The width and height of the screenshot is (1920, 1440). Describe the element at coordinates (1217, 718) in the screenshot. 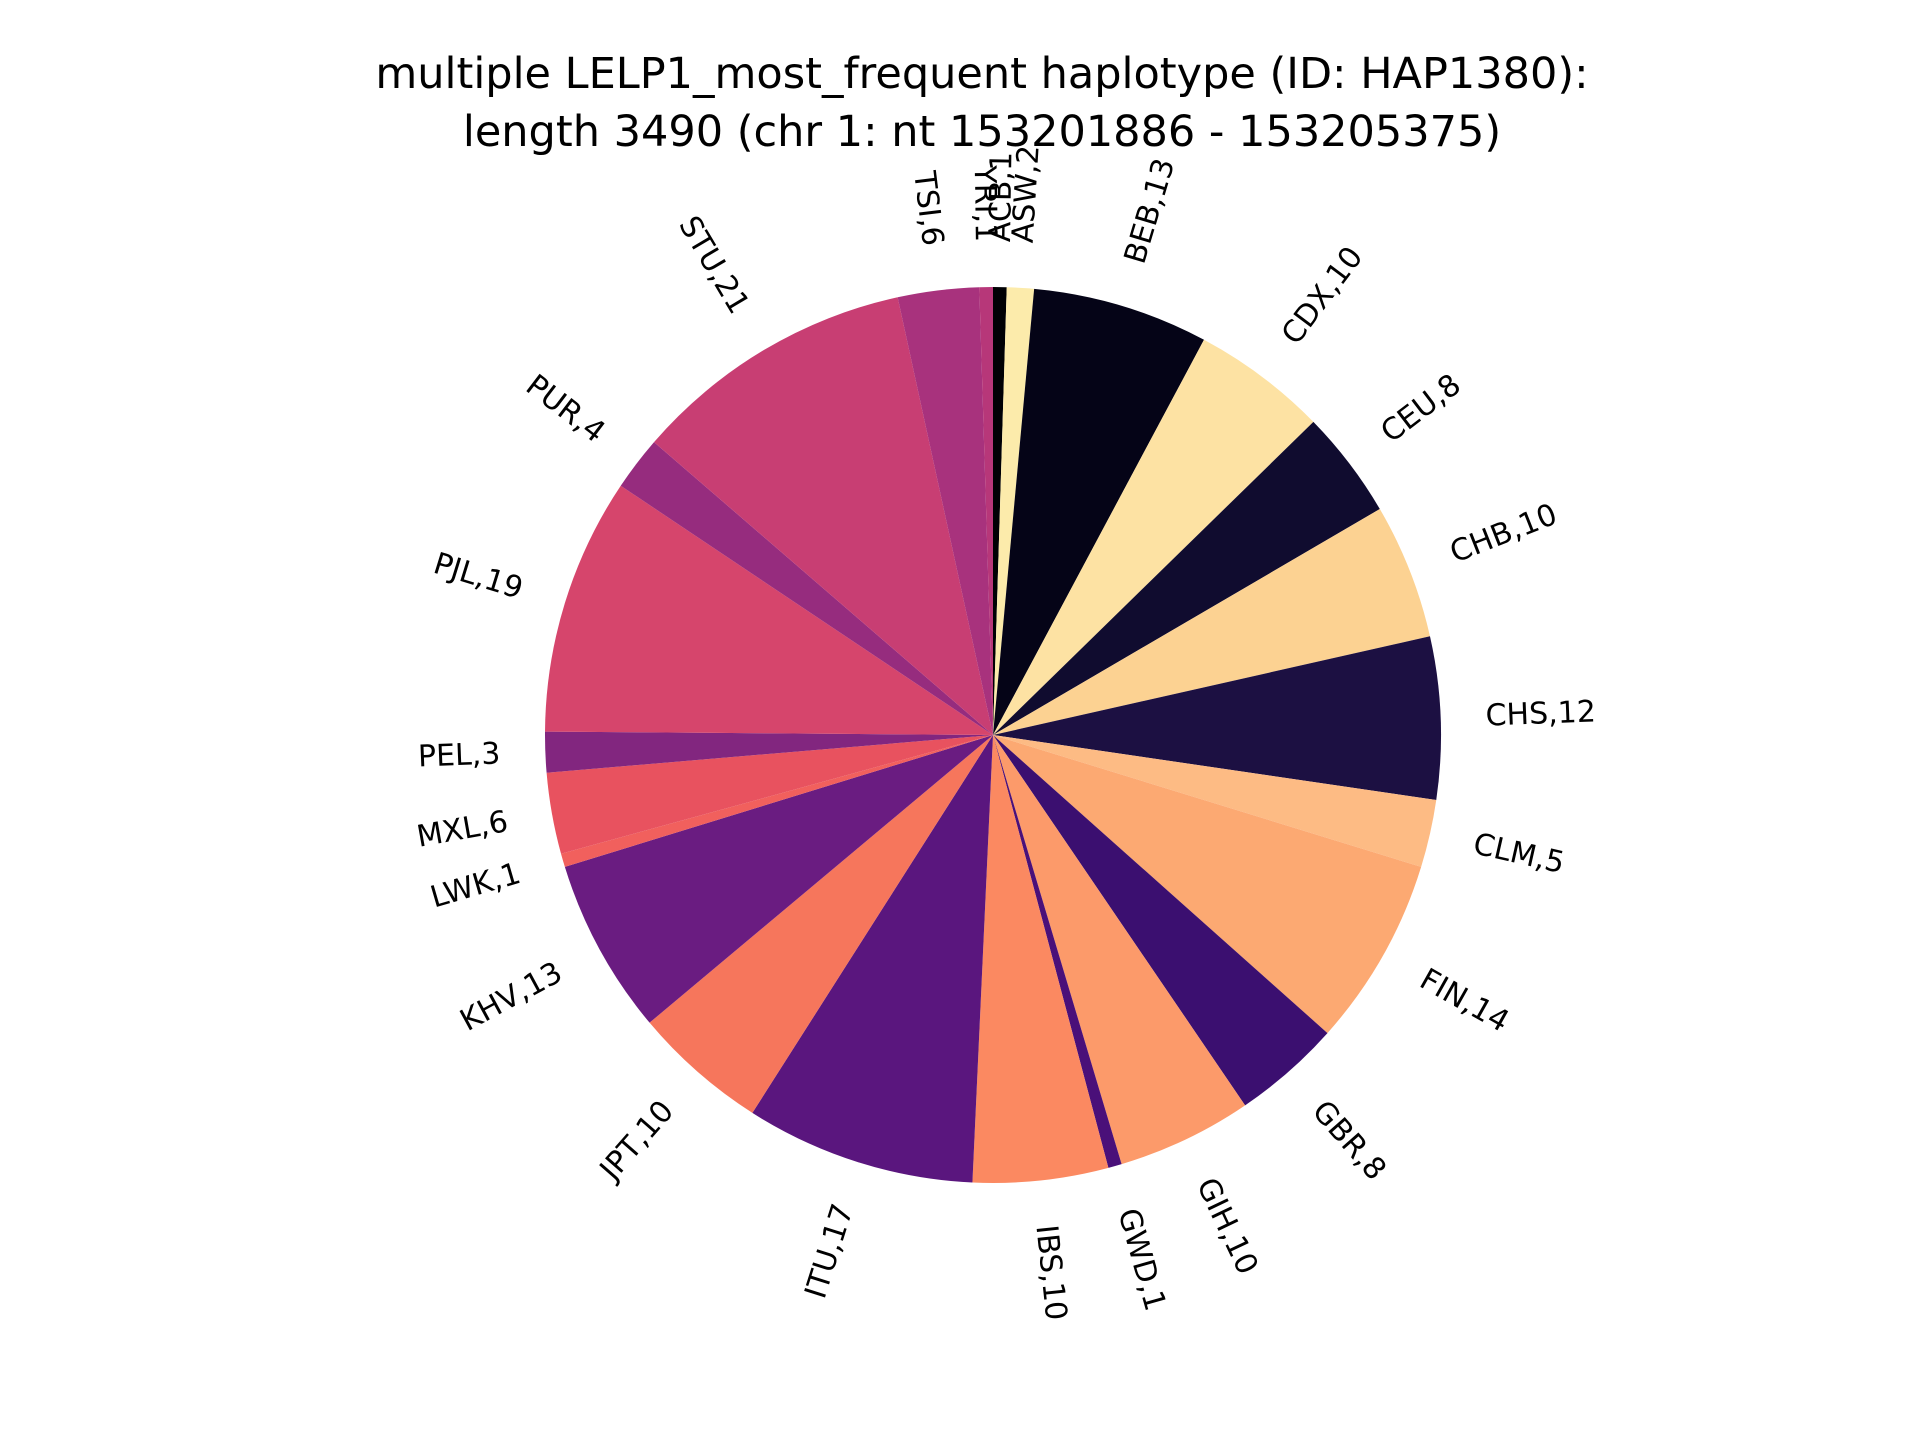

I see `pie-slice-chs` at that location.